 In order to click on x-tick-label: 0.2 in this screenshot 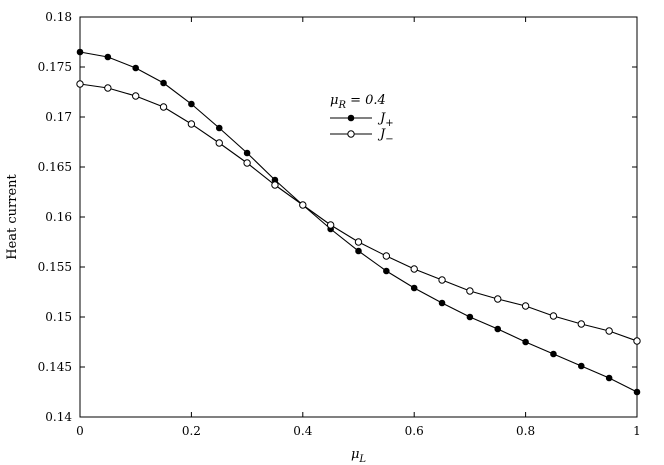, I will do `click(191, 431)`.